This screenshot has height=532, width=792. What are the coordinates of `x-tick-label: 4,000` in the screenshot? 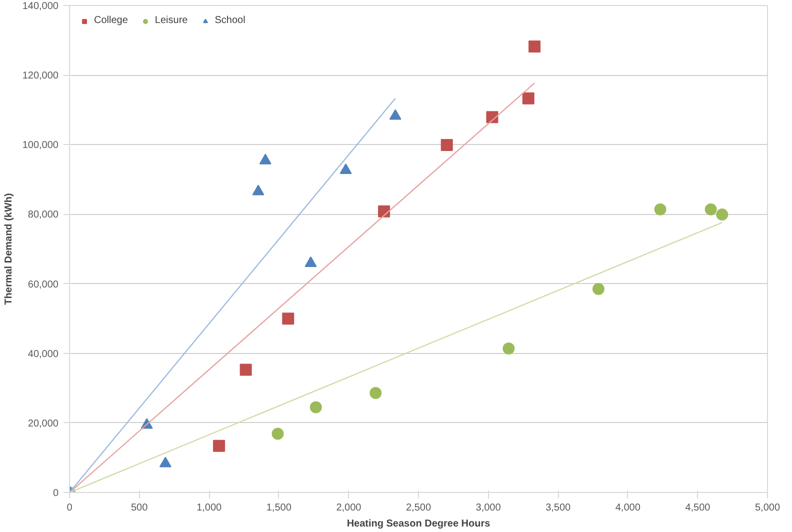 It's located at (628, 508).